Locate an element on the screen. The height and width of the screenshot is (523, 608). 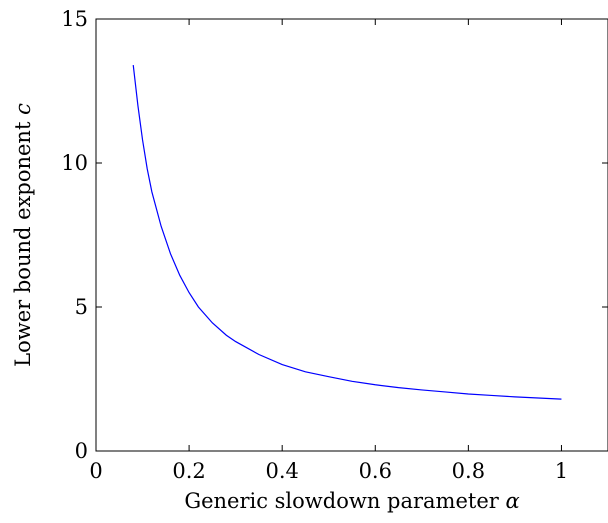
x-tick-label: 0.8 is located at coordinates (468, 471).